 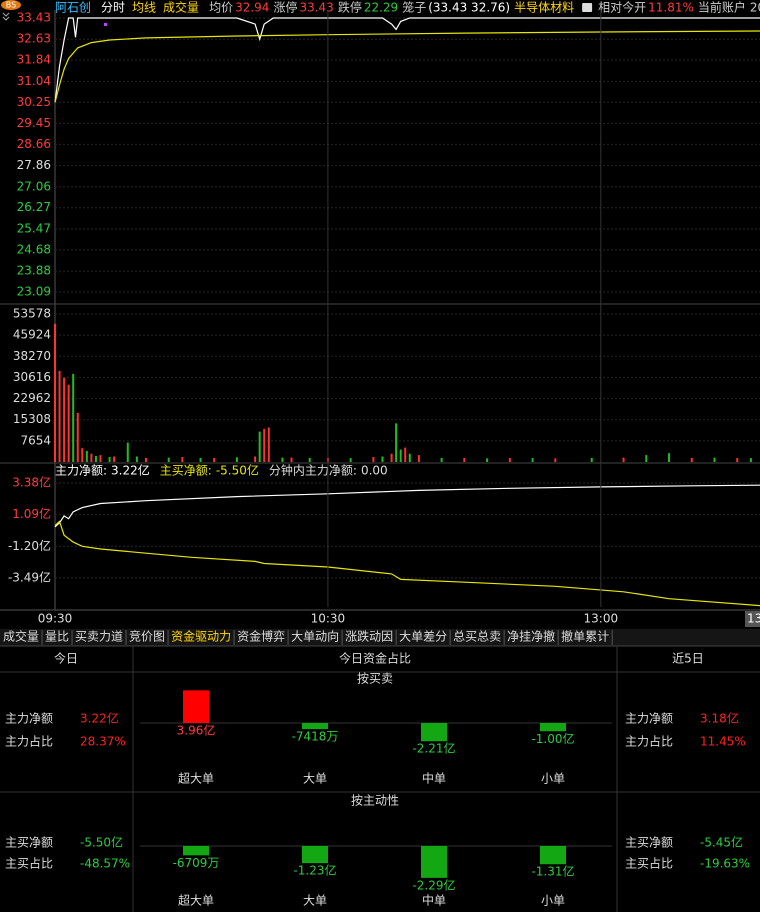 I want to click on y-tick-label: 22962, so click(x=32, y=398).